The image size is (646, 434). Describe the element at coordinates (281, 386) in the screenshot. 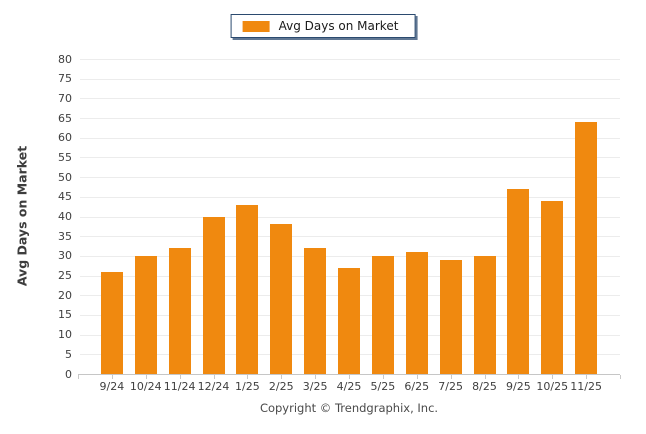

I see `x-axis-tick-label: 2/25` at that location.